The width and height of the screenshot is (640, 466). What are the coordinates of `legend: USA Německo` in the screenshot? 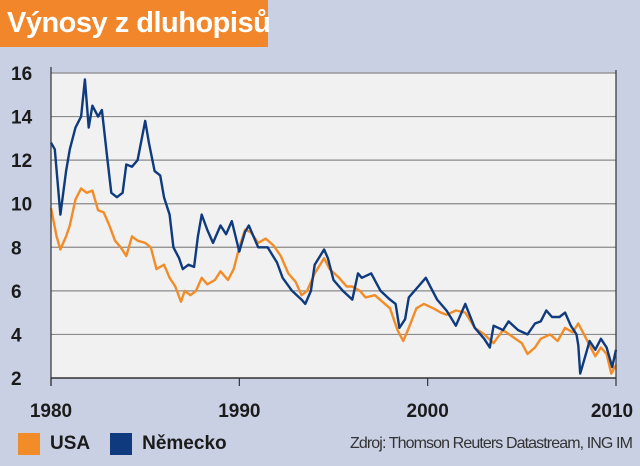 It's located at (132, 444).